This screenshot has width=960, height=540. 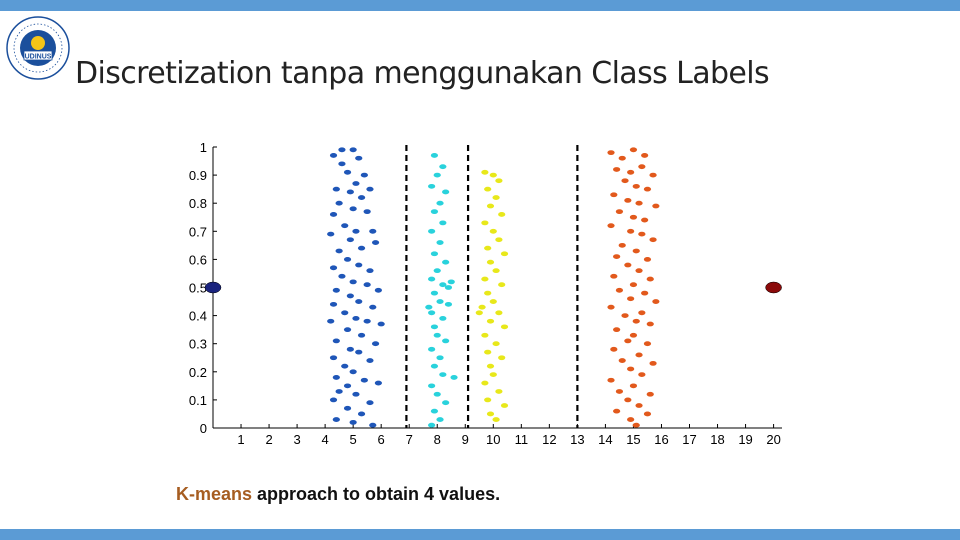 I want to click on caption-text: approach to obtain 4 values., so click(x=376, y=494).